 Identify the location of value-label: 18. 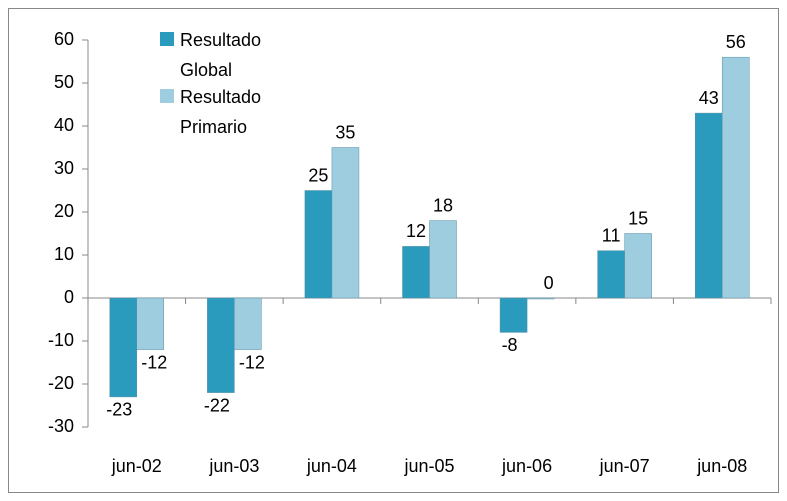
(443, 205).